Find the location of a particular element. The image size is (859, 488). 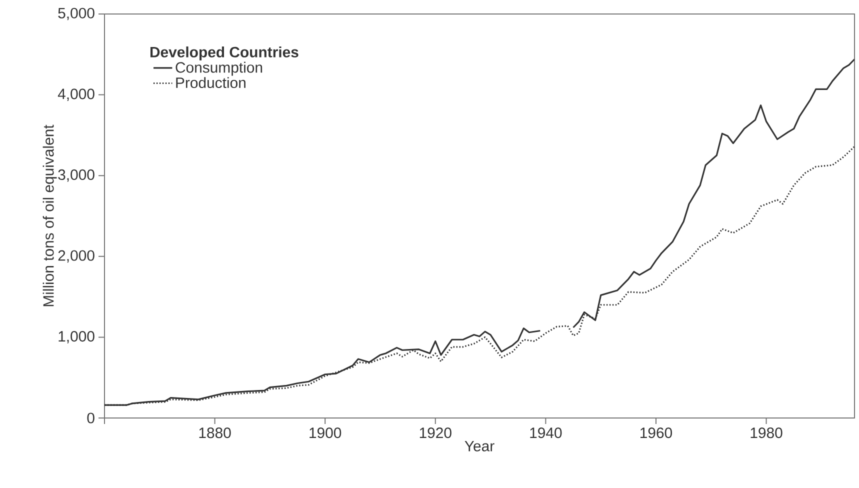

legend-label: Production is located at coordinates (211, 82).